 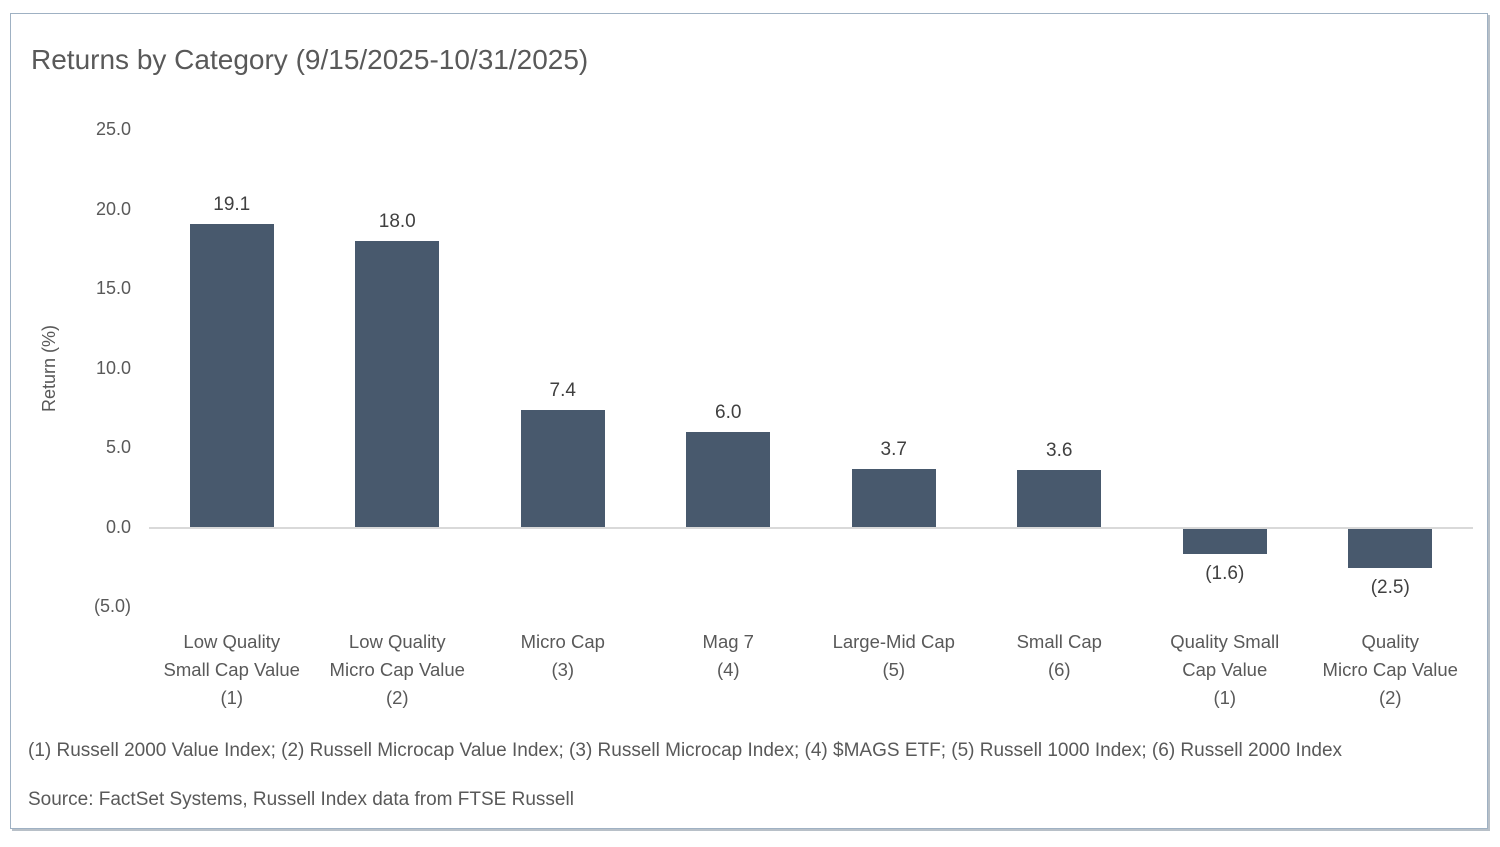 I want to click on y-tick-label: 20.0, so click(x=113, y=208).